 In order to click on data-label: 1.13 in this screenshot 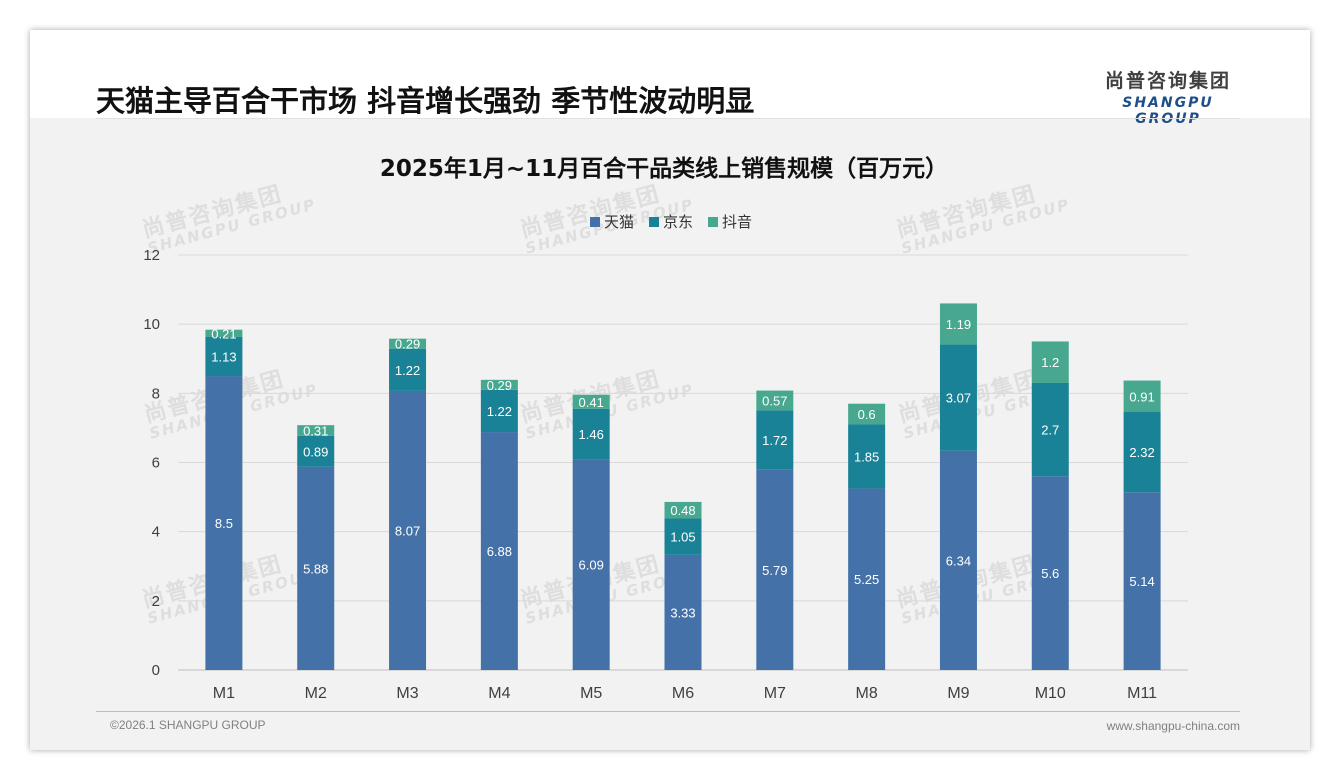, I will do `click(223, 357)`.